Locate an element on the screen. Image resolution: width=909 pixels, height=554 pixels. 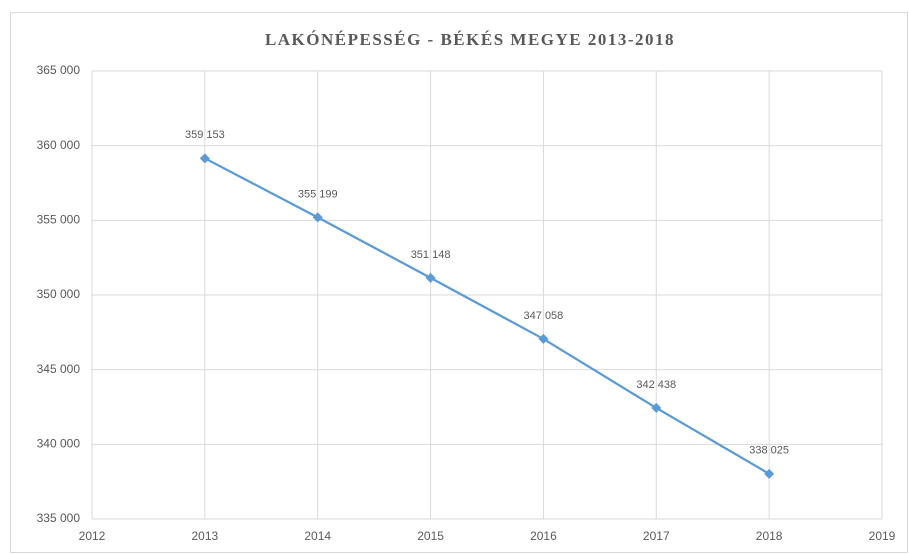
x-tick-label: 2012 is located at coordinates (92, 536).